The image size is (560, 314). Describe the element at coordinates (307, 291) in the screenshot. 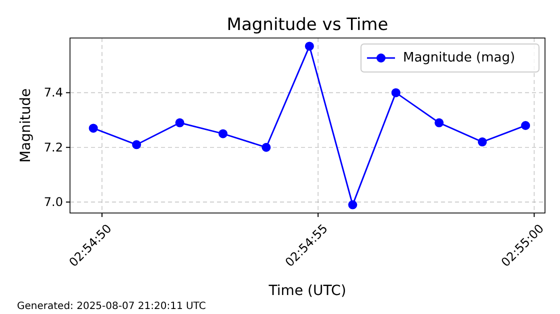

I see `x-axis-title: Time (UTC)` at that location.